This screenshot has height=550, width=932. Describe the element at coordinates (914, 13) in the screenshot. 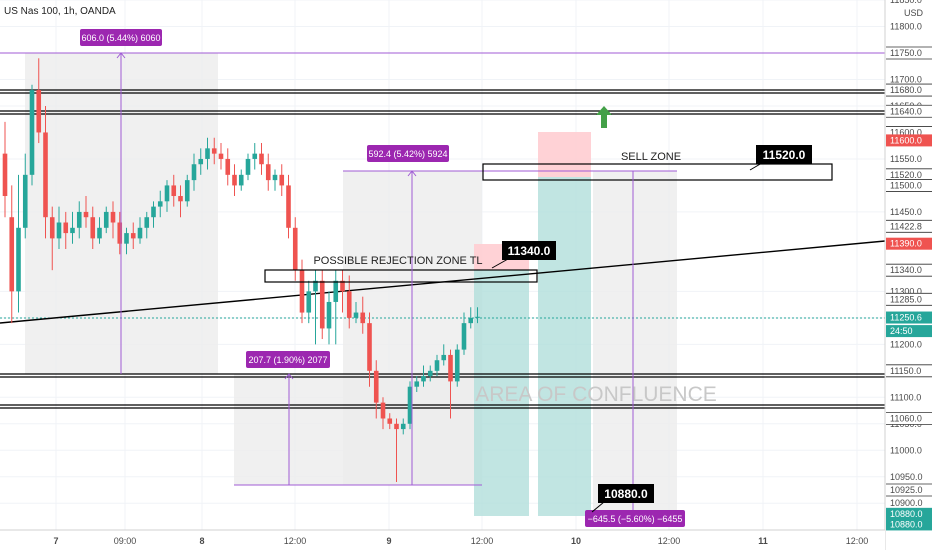

I see `currency-label: USD` at that location.